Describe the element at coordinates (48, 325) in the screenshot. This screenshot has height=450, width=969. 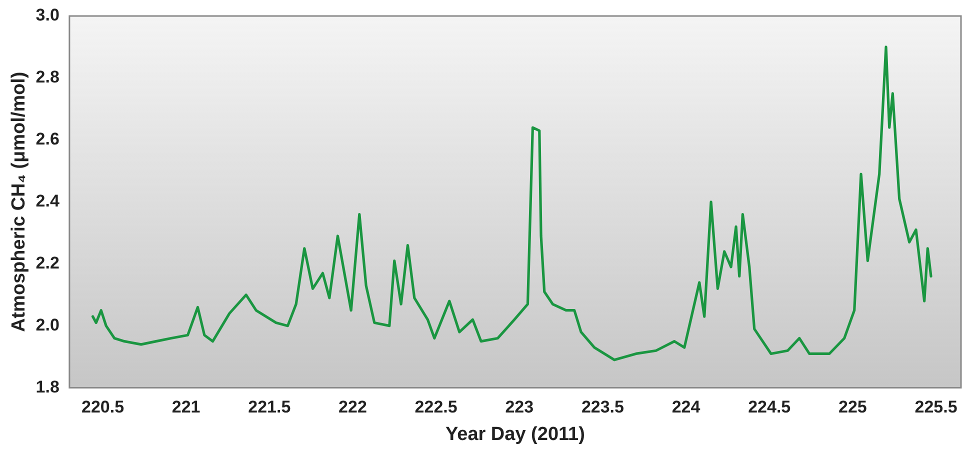
I see `y-tick-label: 2.0` at that location.